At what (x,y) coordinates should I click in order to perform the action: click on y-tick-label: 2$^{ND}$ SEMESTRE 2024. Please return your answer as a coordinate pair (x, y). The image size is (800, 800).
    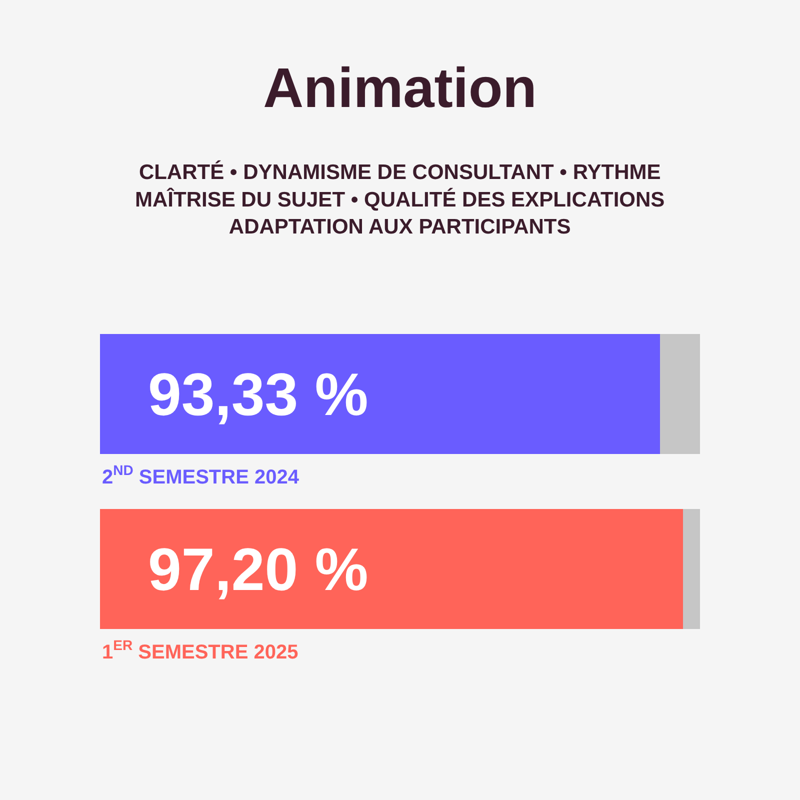
    Looking at the image, I should click on (201, 475).